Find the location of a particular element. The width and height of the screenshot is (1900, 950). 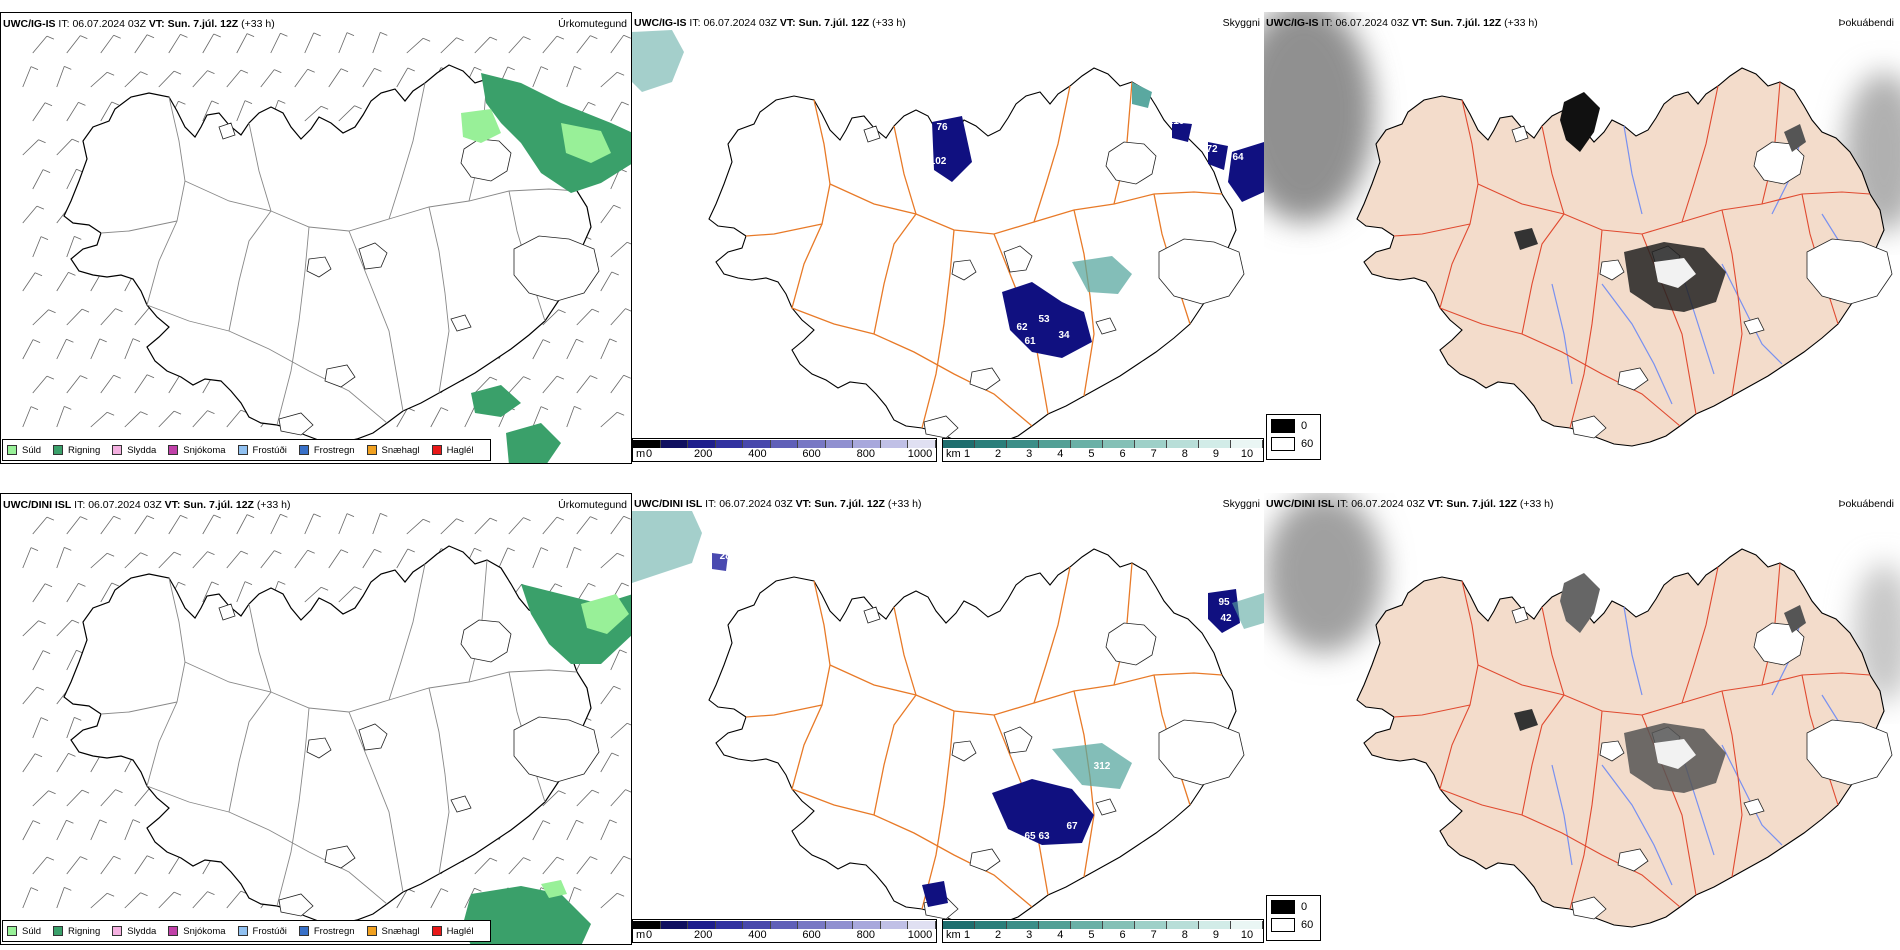

colorbar-tick: 0 is located at coordinates (649, 935).